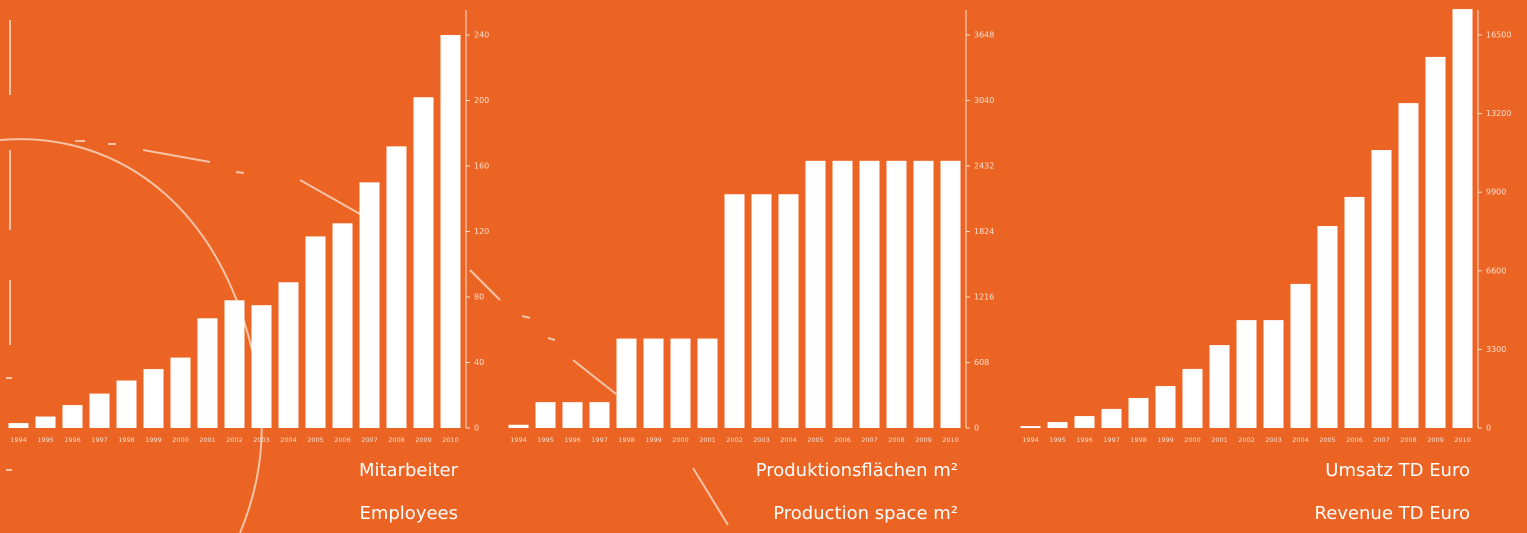 The height and width of the screenshot is (533, 1527). Describe the element at coordinates (481, 166) in the screenshot. I see `y-tick-label: 160` at that location.